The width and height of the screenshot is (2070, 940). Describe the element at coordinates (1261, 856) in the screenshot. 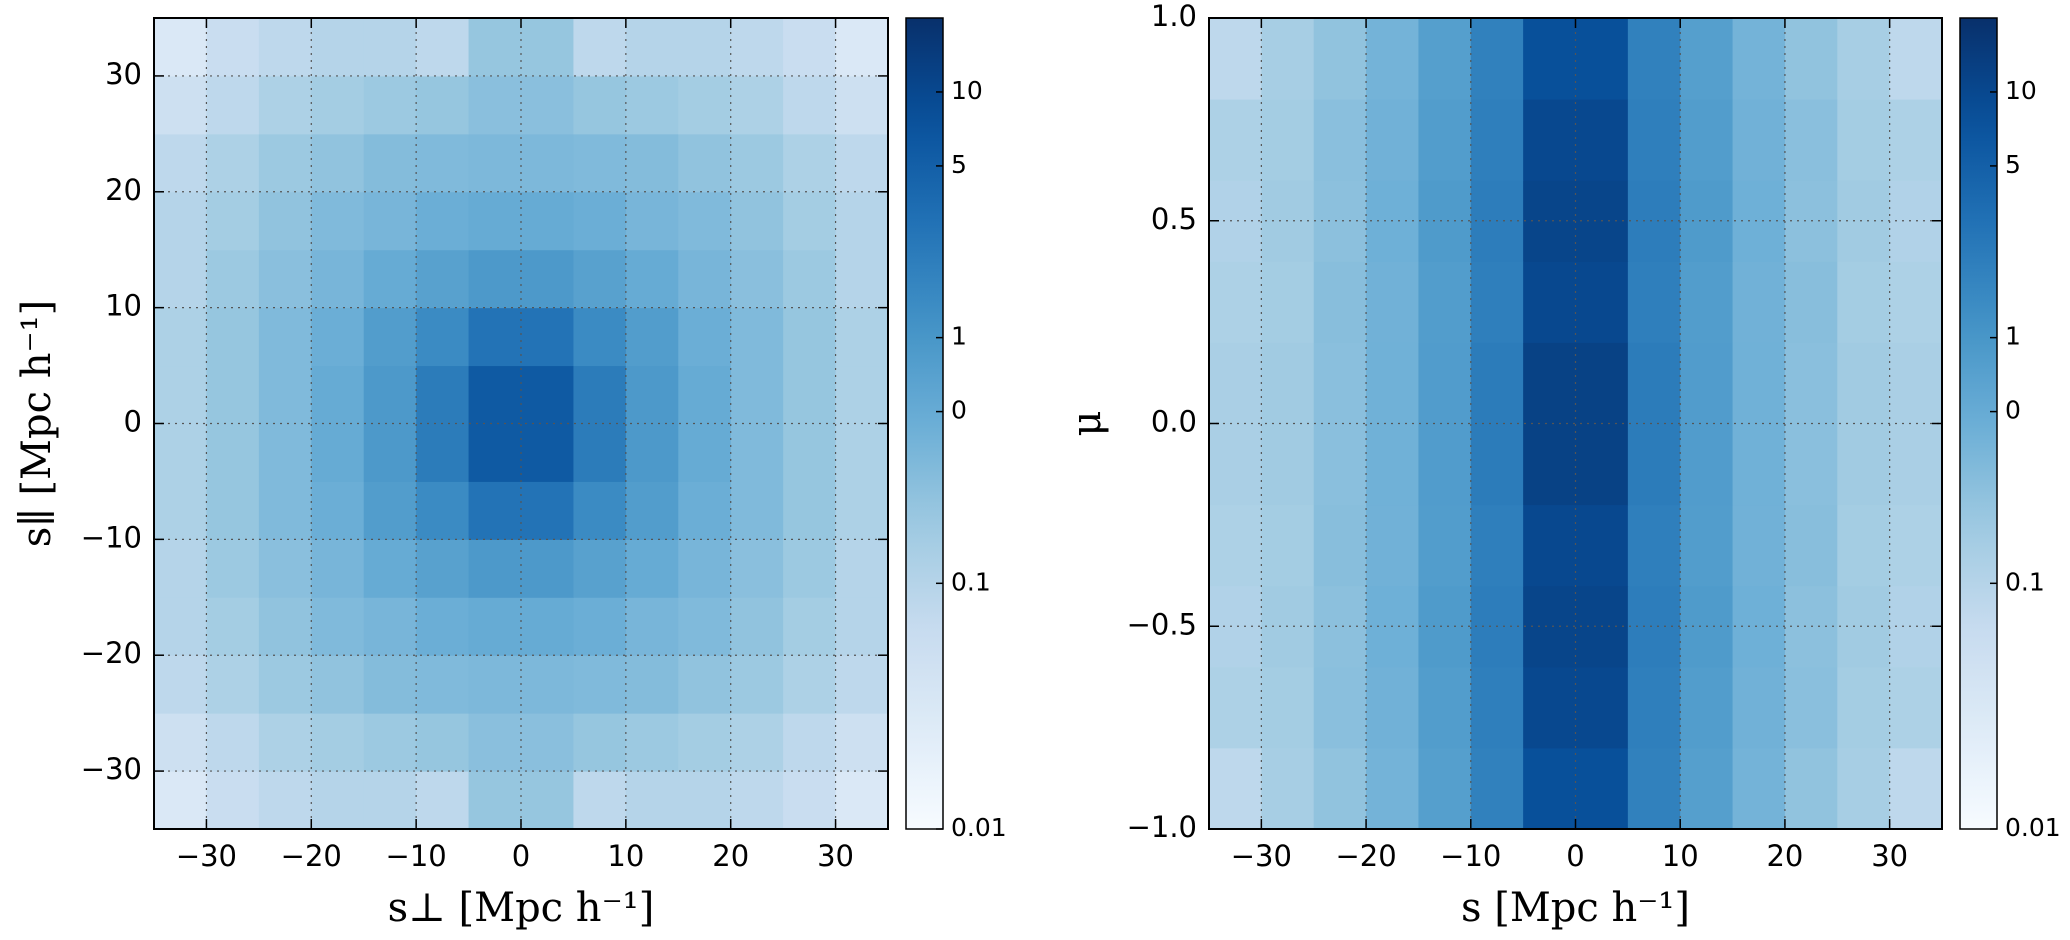

I see `x-tick-label: −30` at that location.